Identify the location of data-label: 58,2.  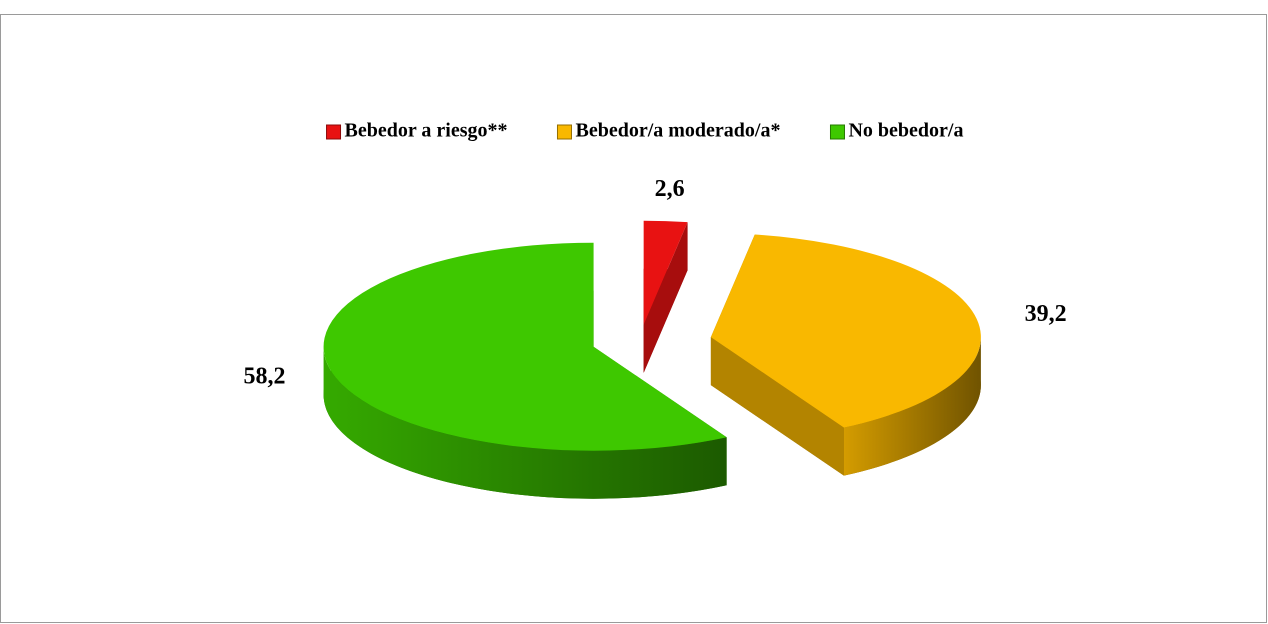
(264, 376).